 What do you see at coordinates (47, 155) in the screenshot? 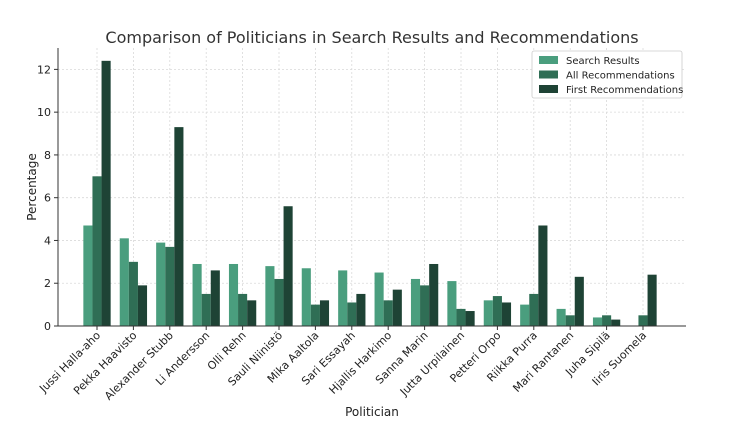
I see `y-tick-label: 8` at bounding box center [47, 155].